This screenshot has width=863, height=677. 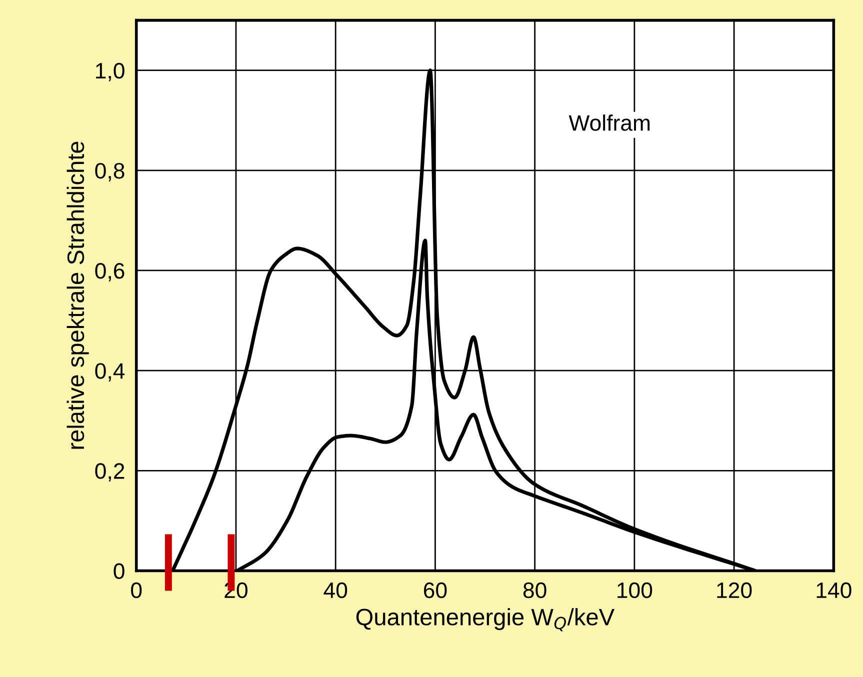 What do you see at coordinates (77, 295) in the screenshot?
I see `y-axis-title: relative spektrale Strahldichte` at bounding box center [77, 295].